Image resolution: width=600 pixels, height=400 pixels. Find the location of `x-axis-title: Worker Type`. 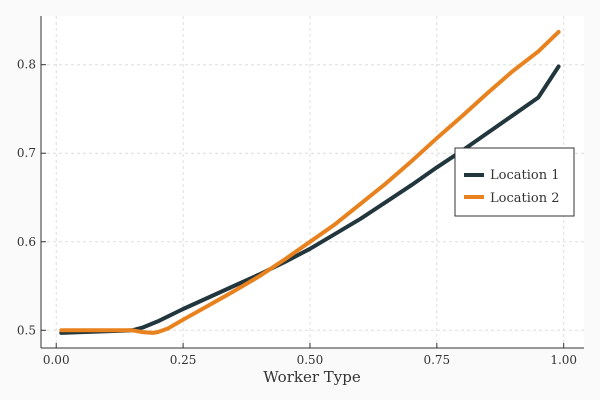

x-axis-title: Worker Type is located at coordinates (312, 377).